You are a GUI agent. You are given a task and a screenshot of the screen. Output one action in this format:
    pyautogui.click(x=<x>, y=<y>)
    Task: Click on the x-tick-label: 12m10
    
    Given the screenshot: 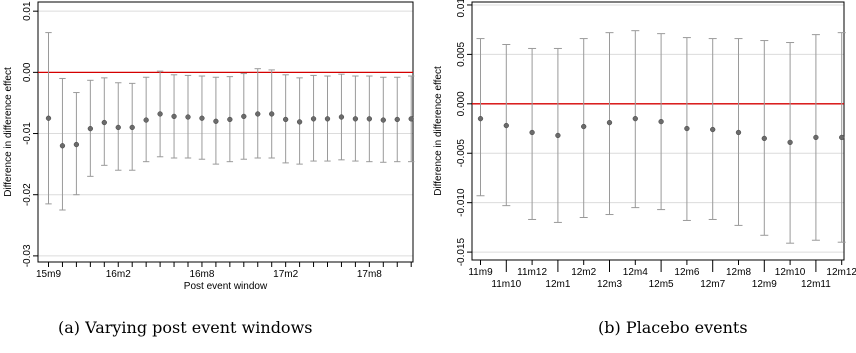 What is the action you would take?
    pyautogui.click(x=790, y=272)
    